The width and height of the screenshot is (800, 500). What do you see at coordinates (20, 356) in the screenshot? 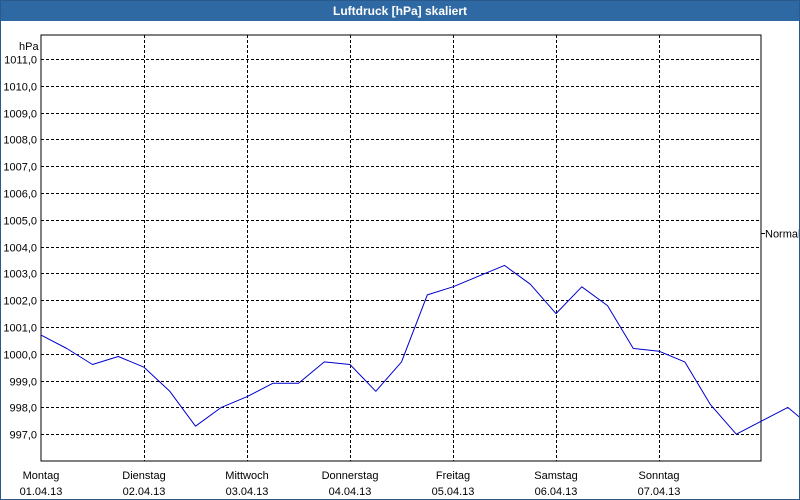
I see `y-tick-label: 1000,0` at bounding box center [20, 356].